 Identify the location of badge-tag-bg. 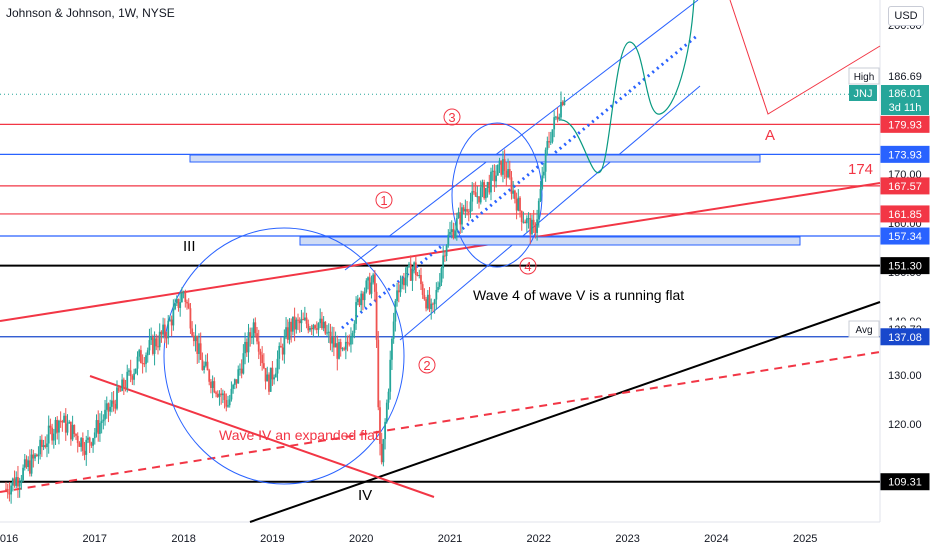
(864, 329).